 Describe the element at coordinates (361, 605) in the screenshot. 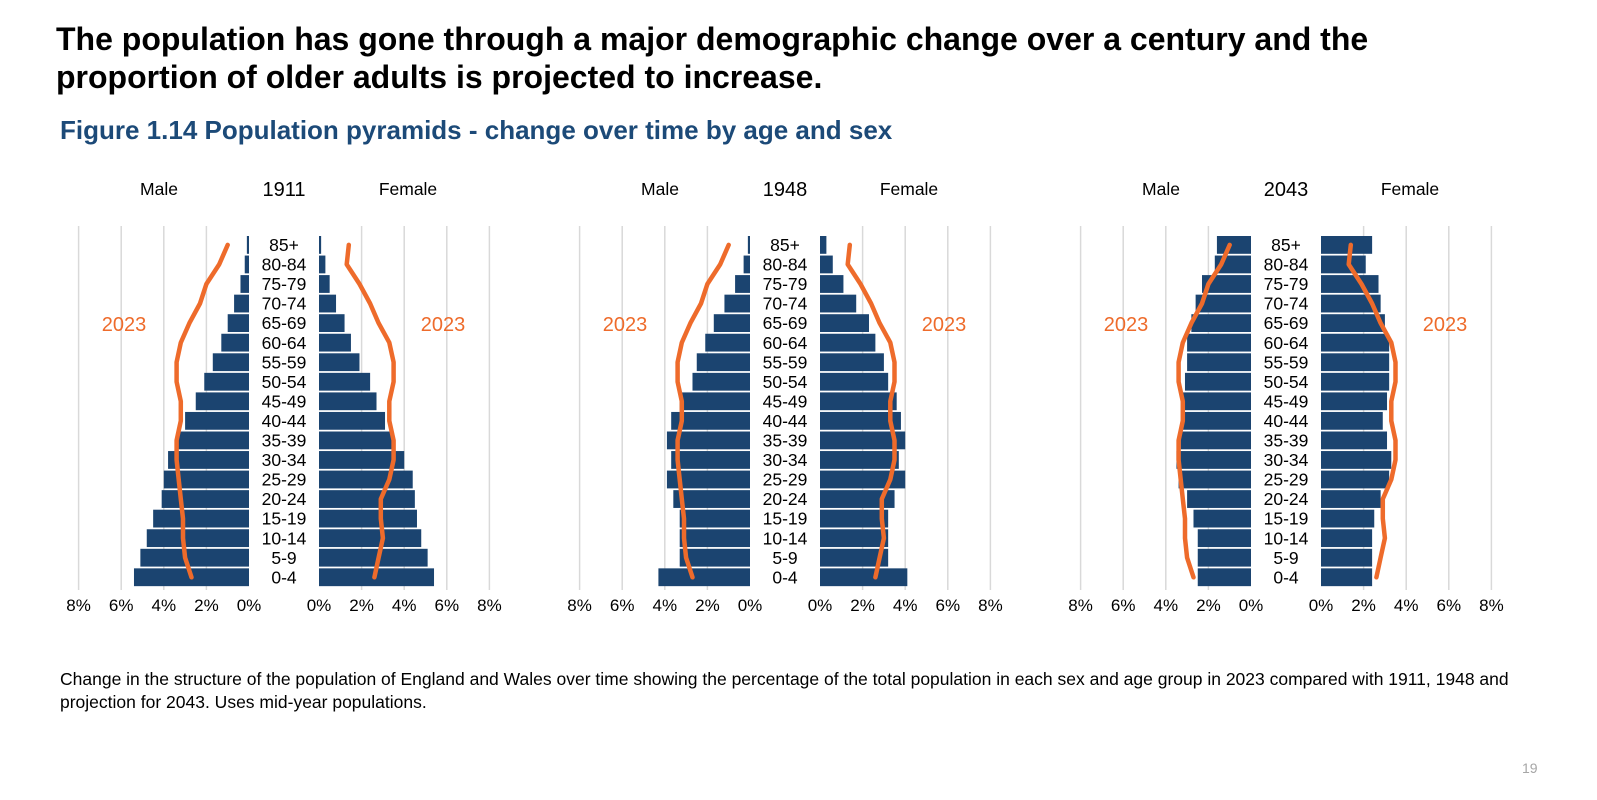

I see `female-axis-tick-label: 2%` at that location.